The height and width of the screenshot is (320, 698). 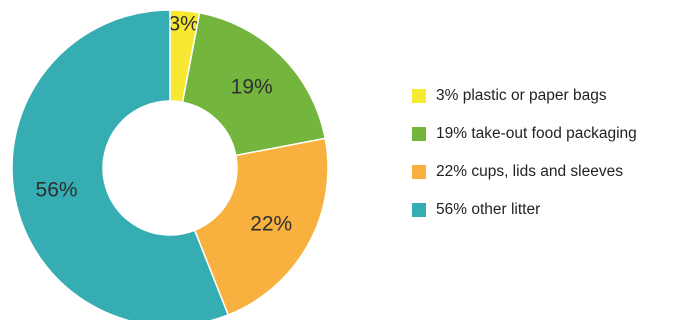 What do you see at coordinates (536, 133) in the screenshot?
I see `legend-label: 19% take-out food packaging` at bounding box center [536, 133].